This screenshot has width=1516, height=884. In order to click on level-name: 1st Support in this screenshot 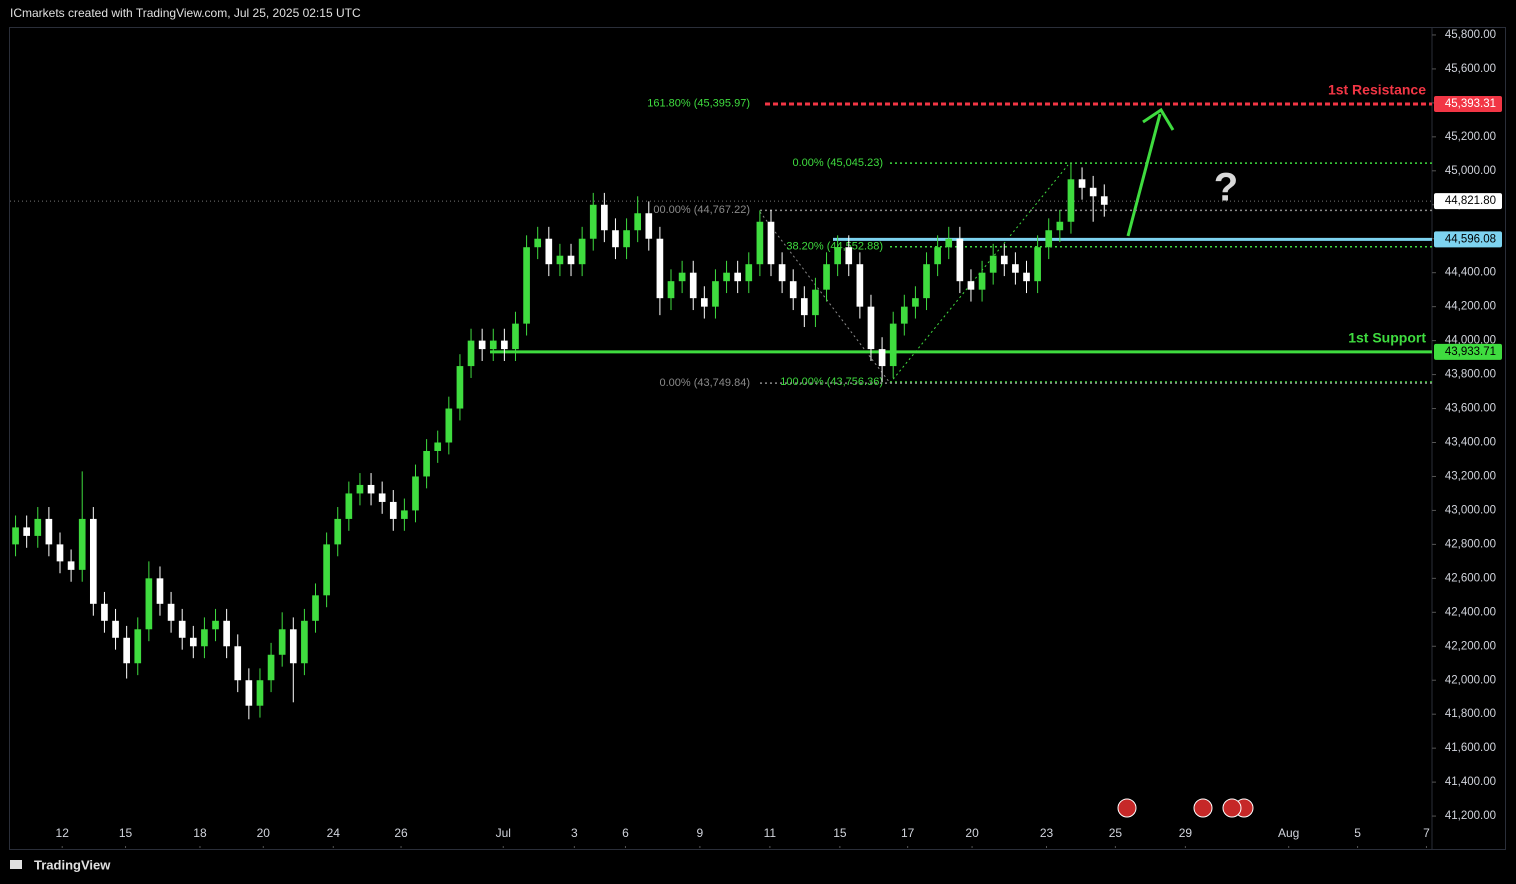, I will do `click(1387, 338)`.